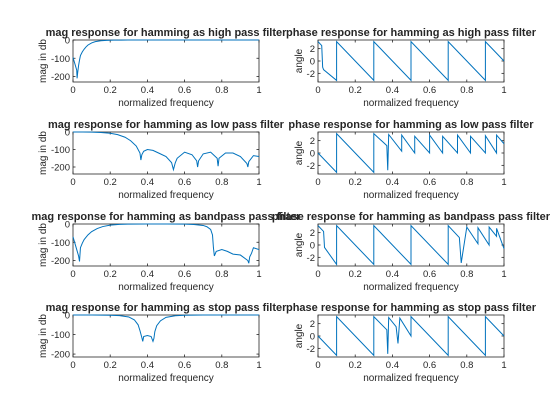 The width and height of the screenshot is (560, 420). What do you see at coordinates (317, 182) in the screenshot?
I see `chart-4-xtick-label: 0` at bounding box center [317, 182].